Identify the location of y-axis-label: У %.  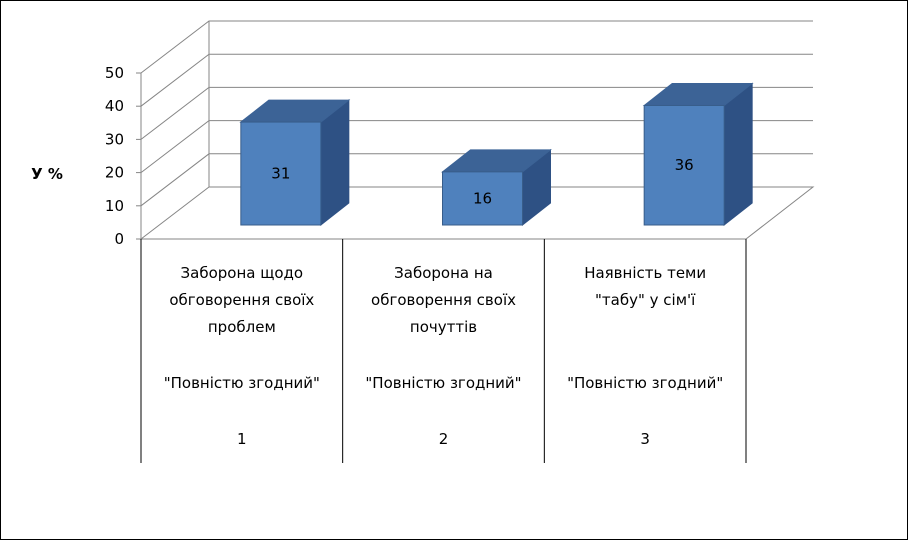
(47, 174).